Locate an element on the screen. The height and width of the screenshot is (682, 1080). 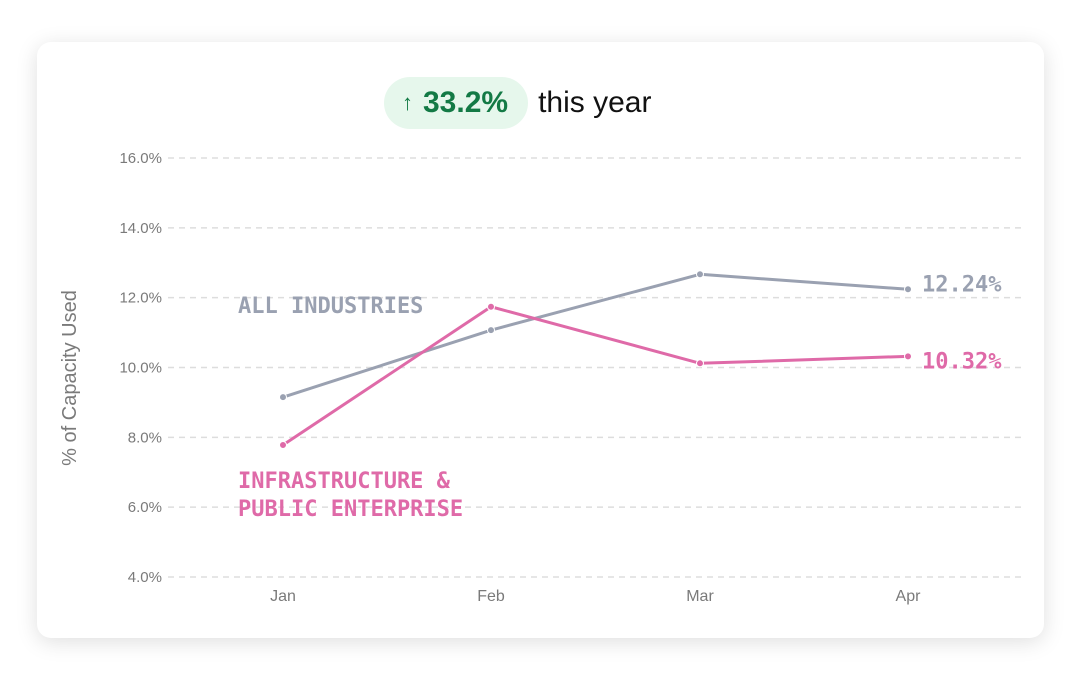
change-period: this year is located at coordinates (595, 102).